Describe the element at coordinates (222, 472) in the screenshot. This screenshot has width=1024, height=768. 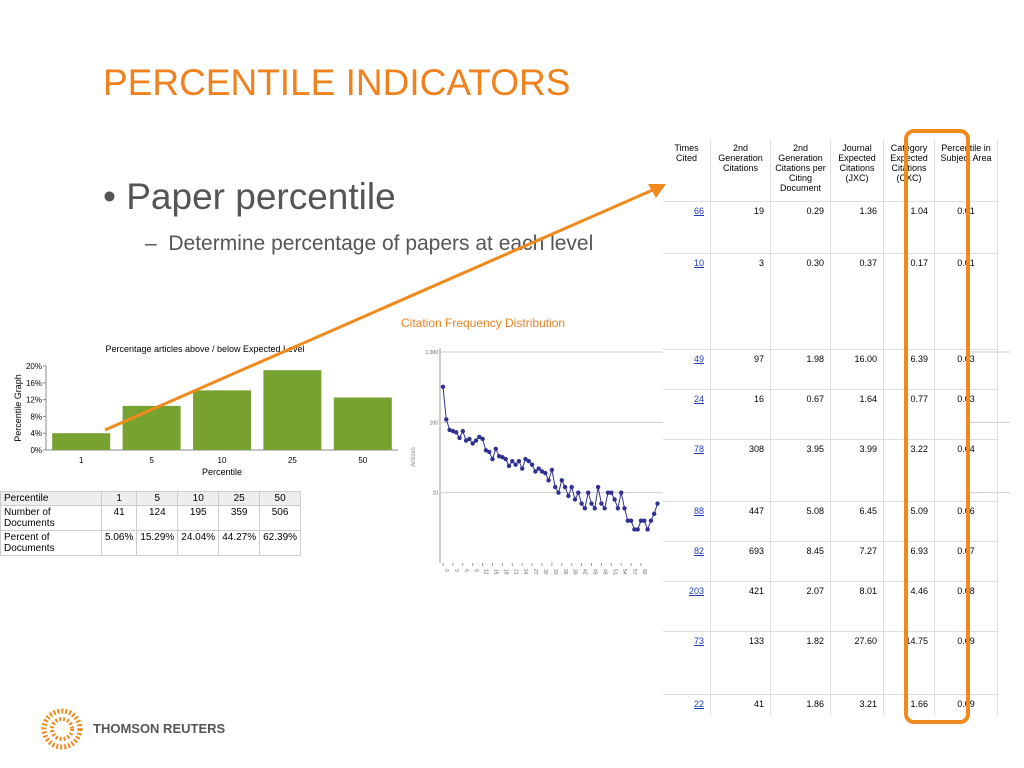
I see `x-axis-label: Percentile` at that location.